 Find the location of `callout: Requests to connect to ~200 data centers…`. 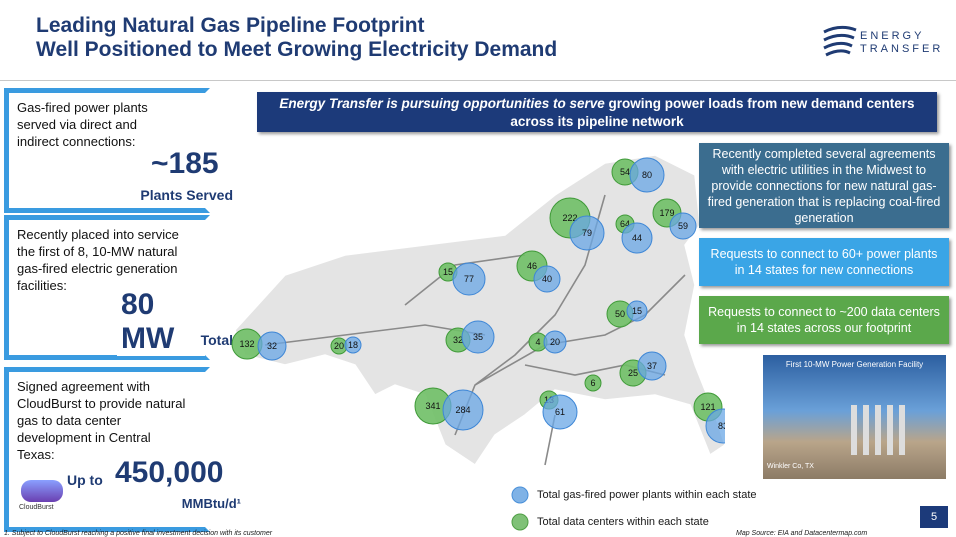

callout: Requests to connect to ~200 data centers… is located at coordinates (824, 320).